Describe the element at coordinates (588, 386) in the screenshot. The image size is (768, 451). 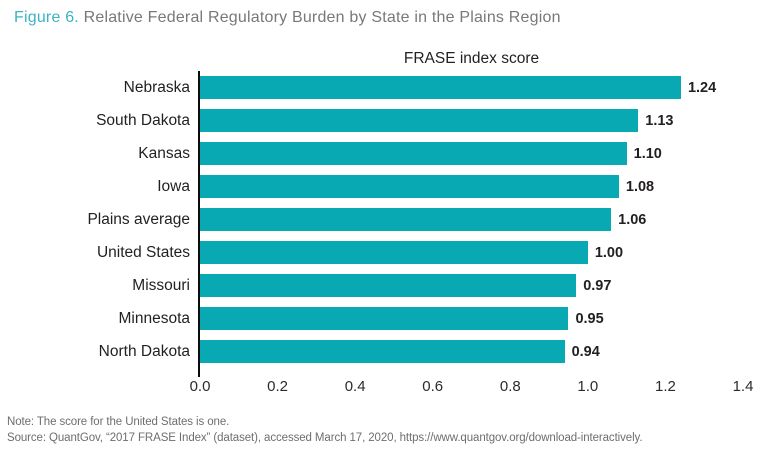
I see `x-tick-label: 1.0` at that location.